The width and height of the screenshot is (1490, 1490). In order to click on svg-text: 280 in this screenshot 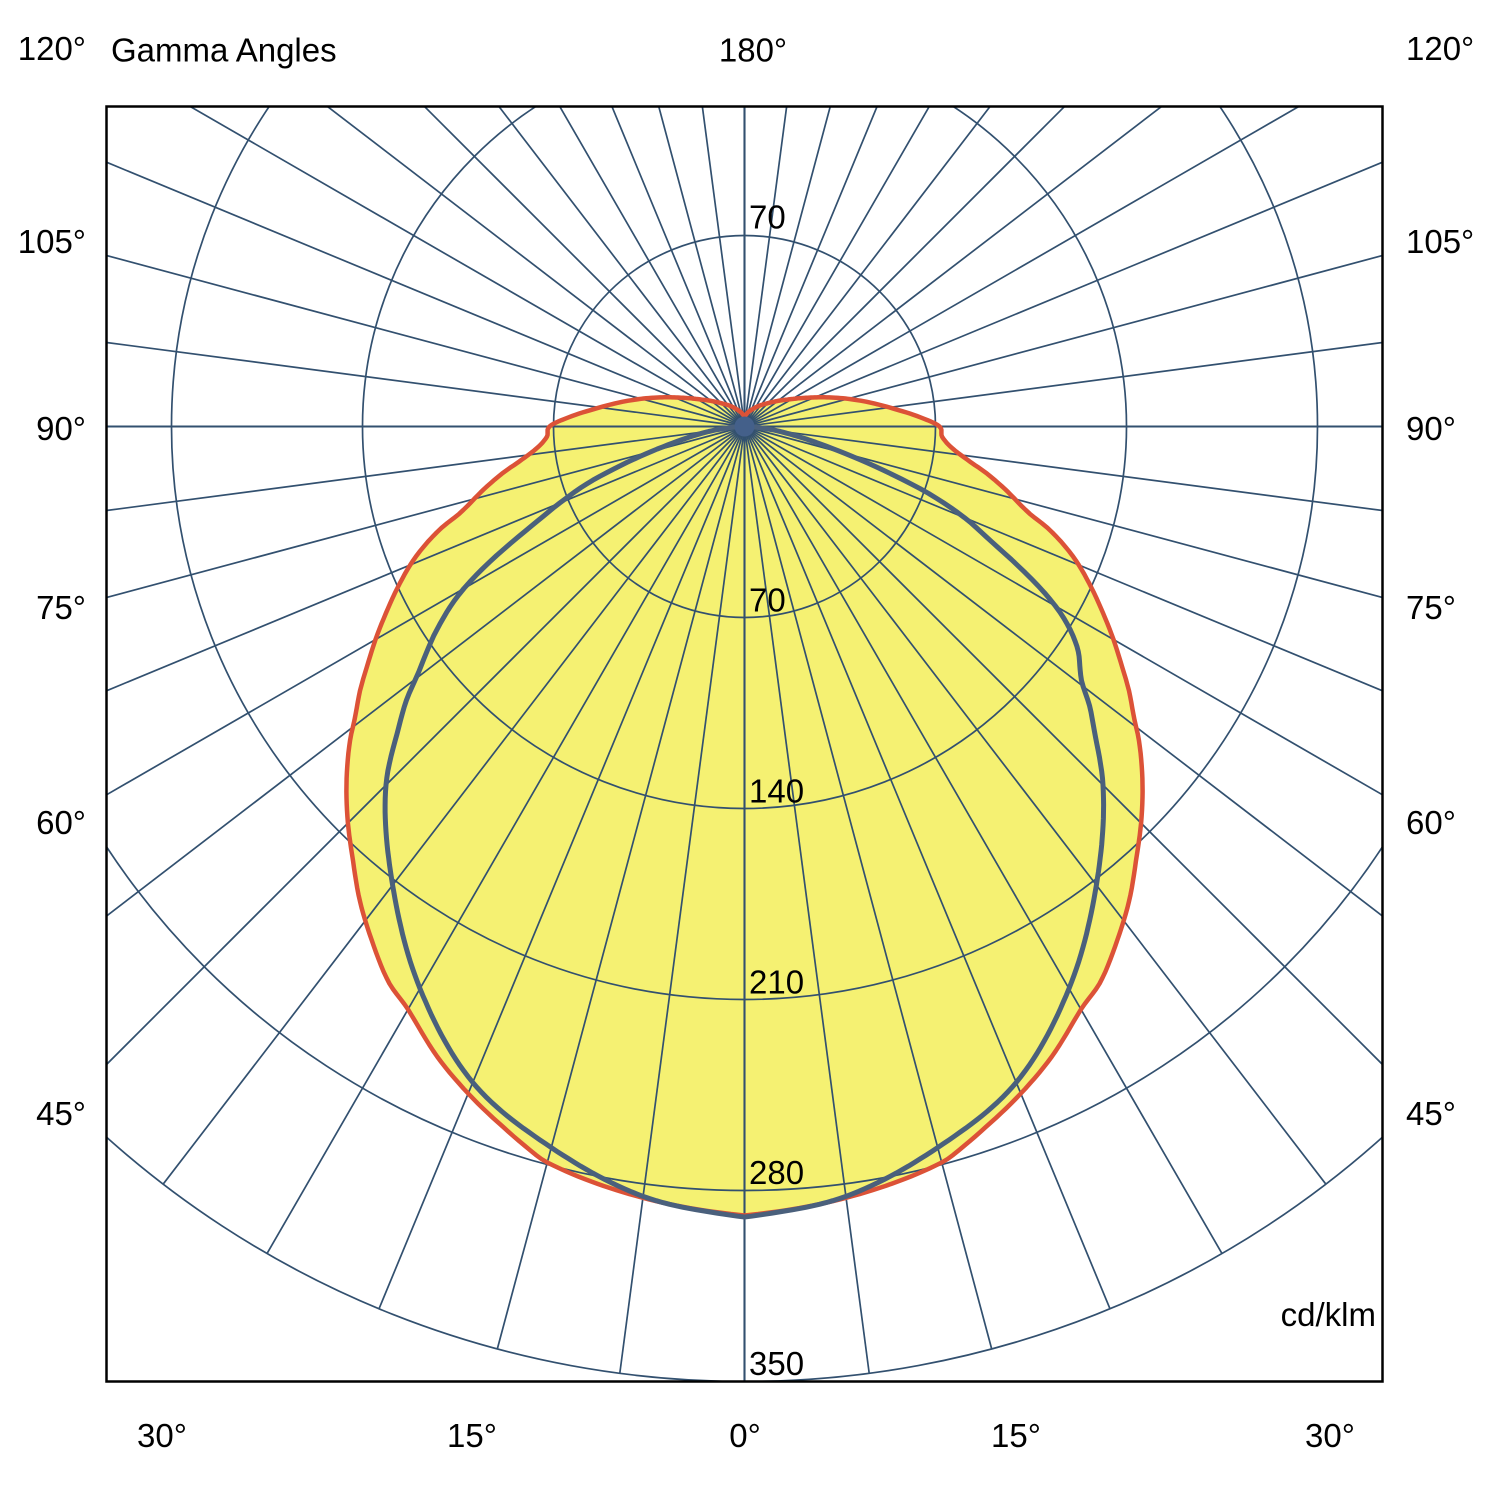, I will do `click(776, 1172)`.